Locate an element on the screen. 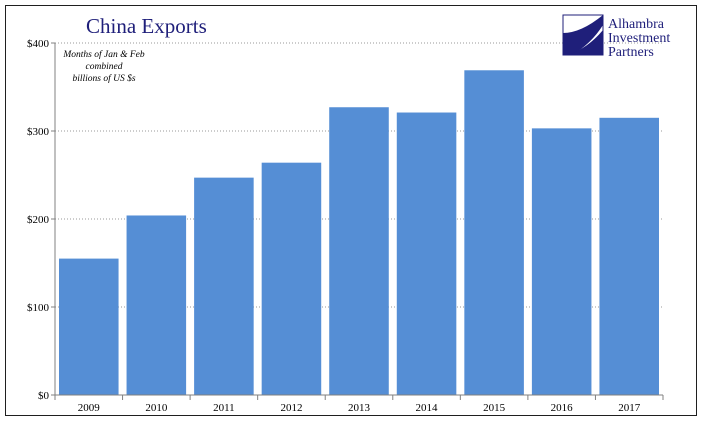 Image resolution: width=705 pixels, height=421 pixels. annotation-line-3: billions of US $s is located at coordinates (103, 78).